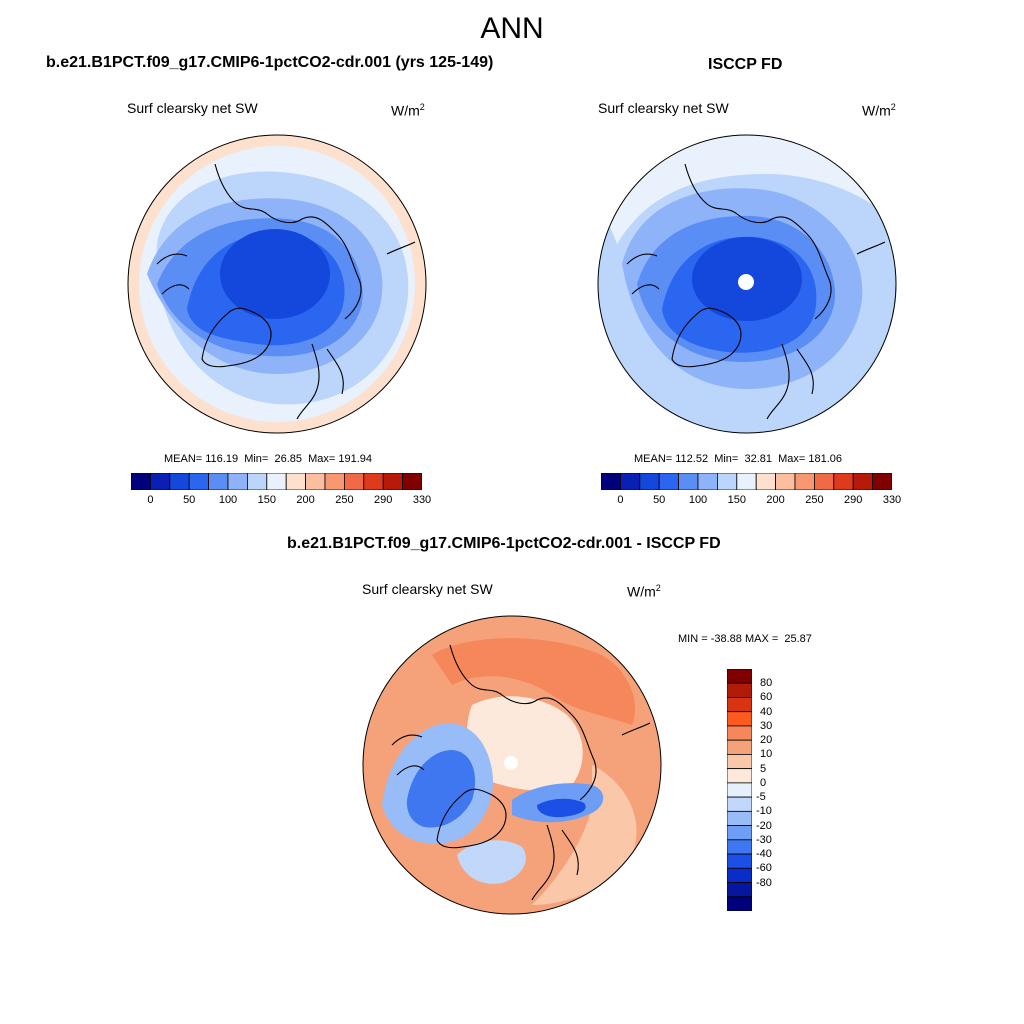 This screenshot has height=1024, width=1024. Describe the element at coordinates (764, 825) in the screenshot. I see `diff-colorbar-label: -20` at that location.